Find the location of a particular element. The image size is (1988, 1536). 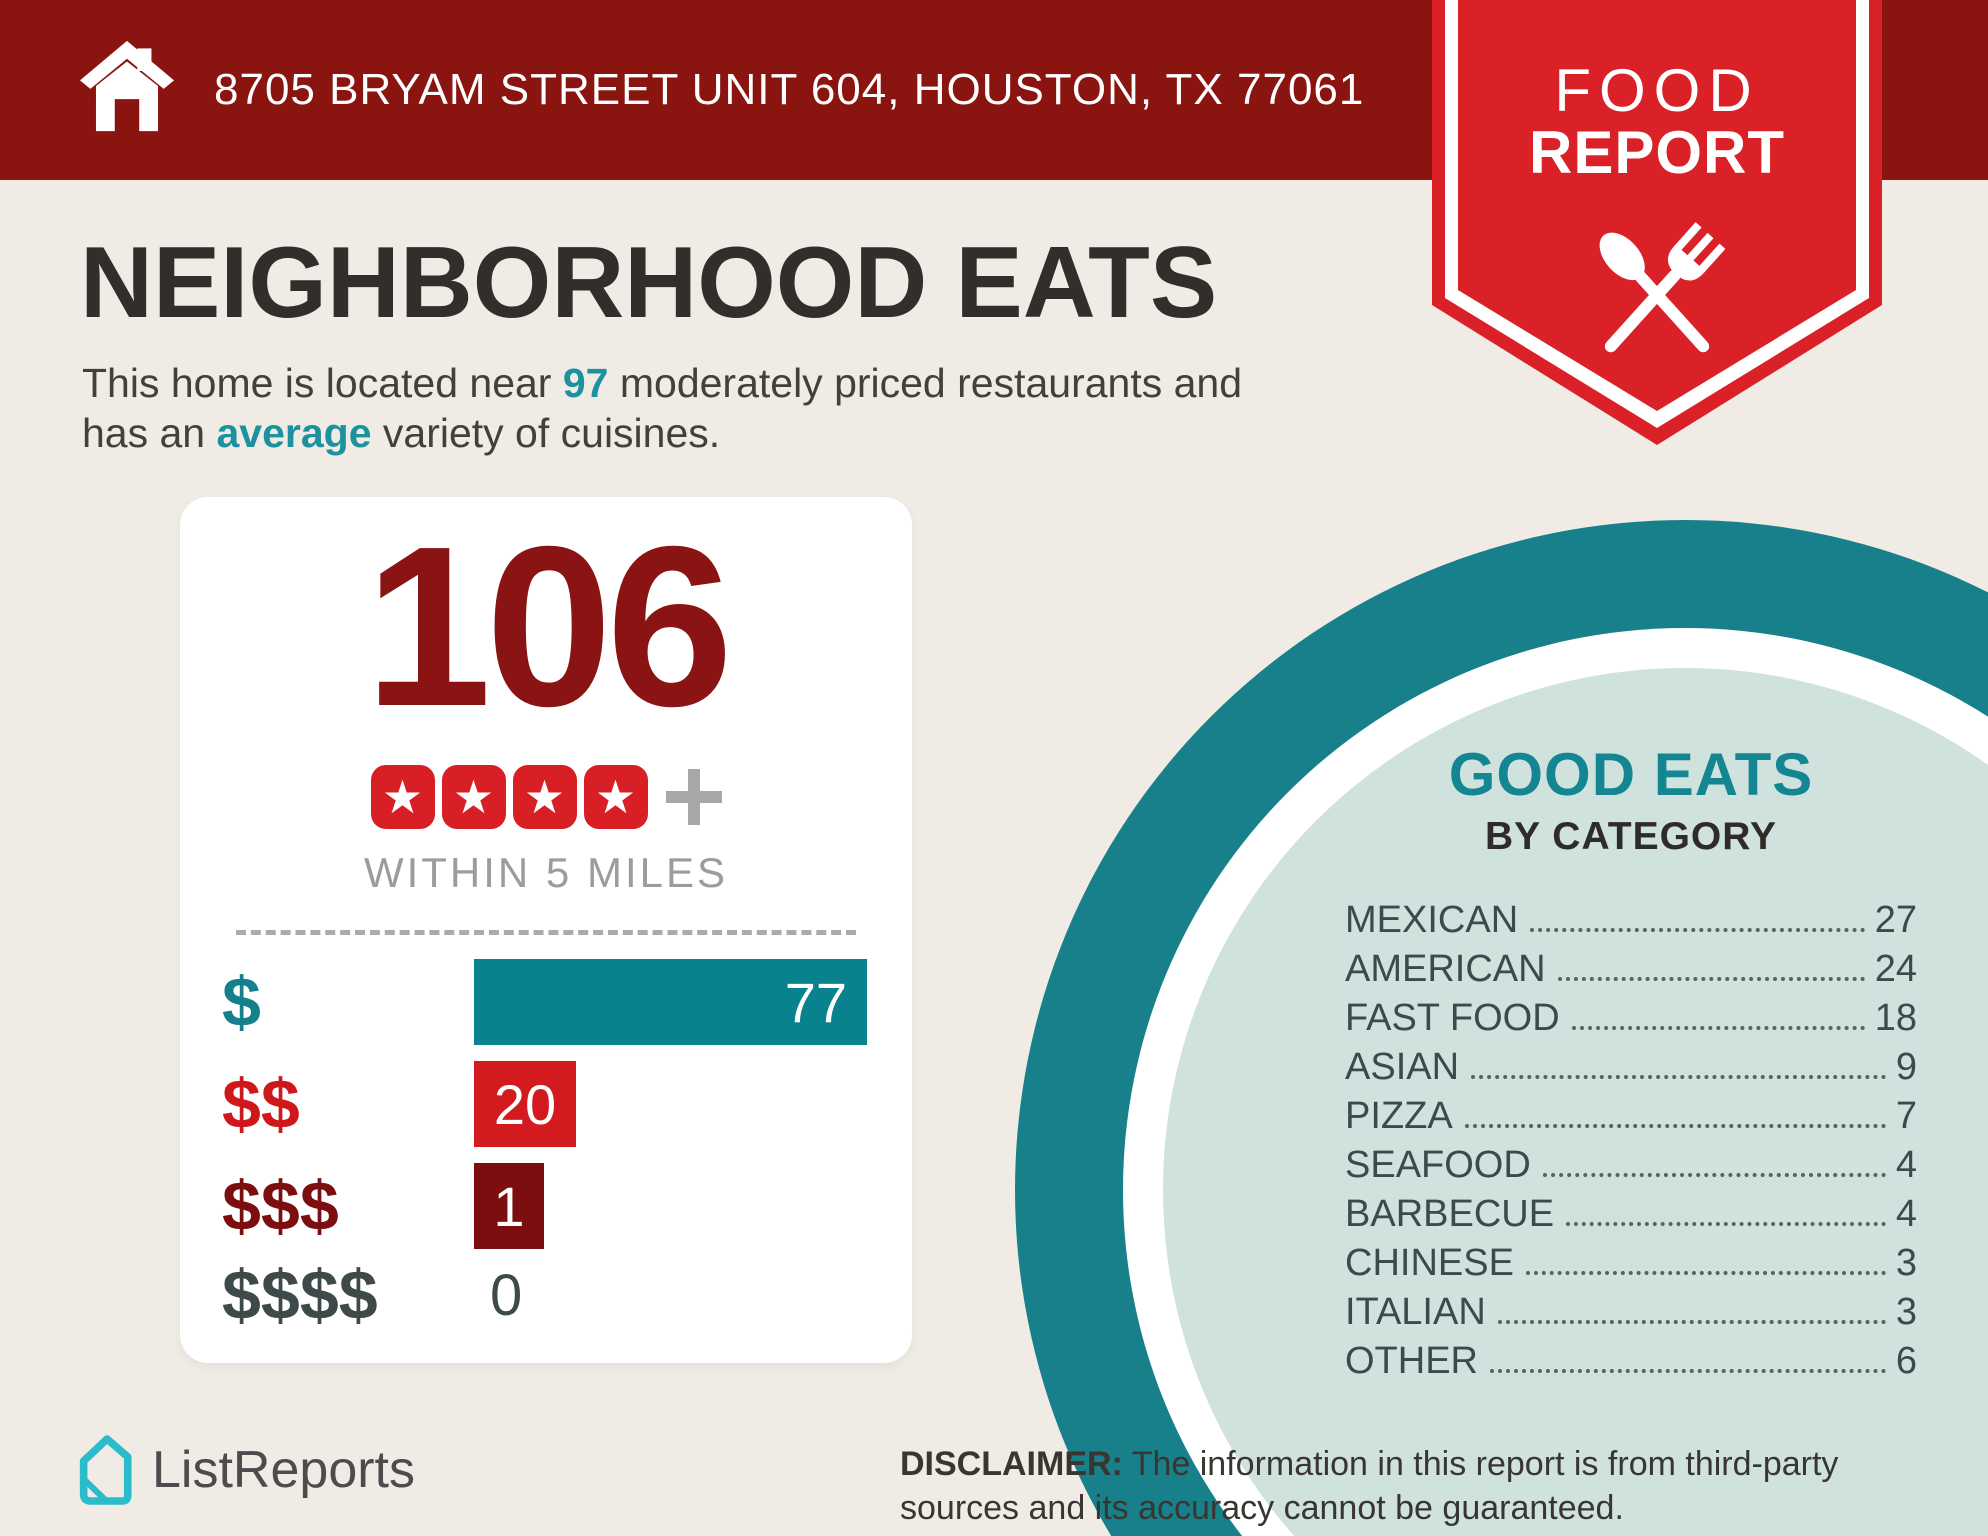

variety-highlight: average is located at coordinates (294, 433).